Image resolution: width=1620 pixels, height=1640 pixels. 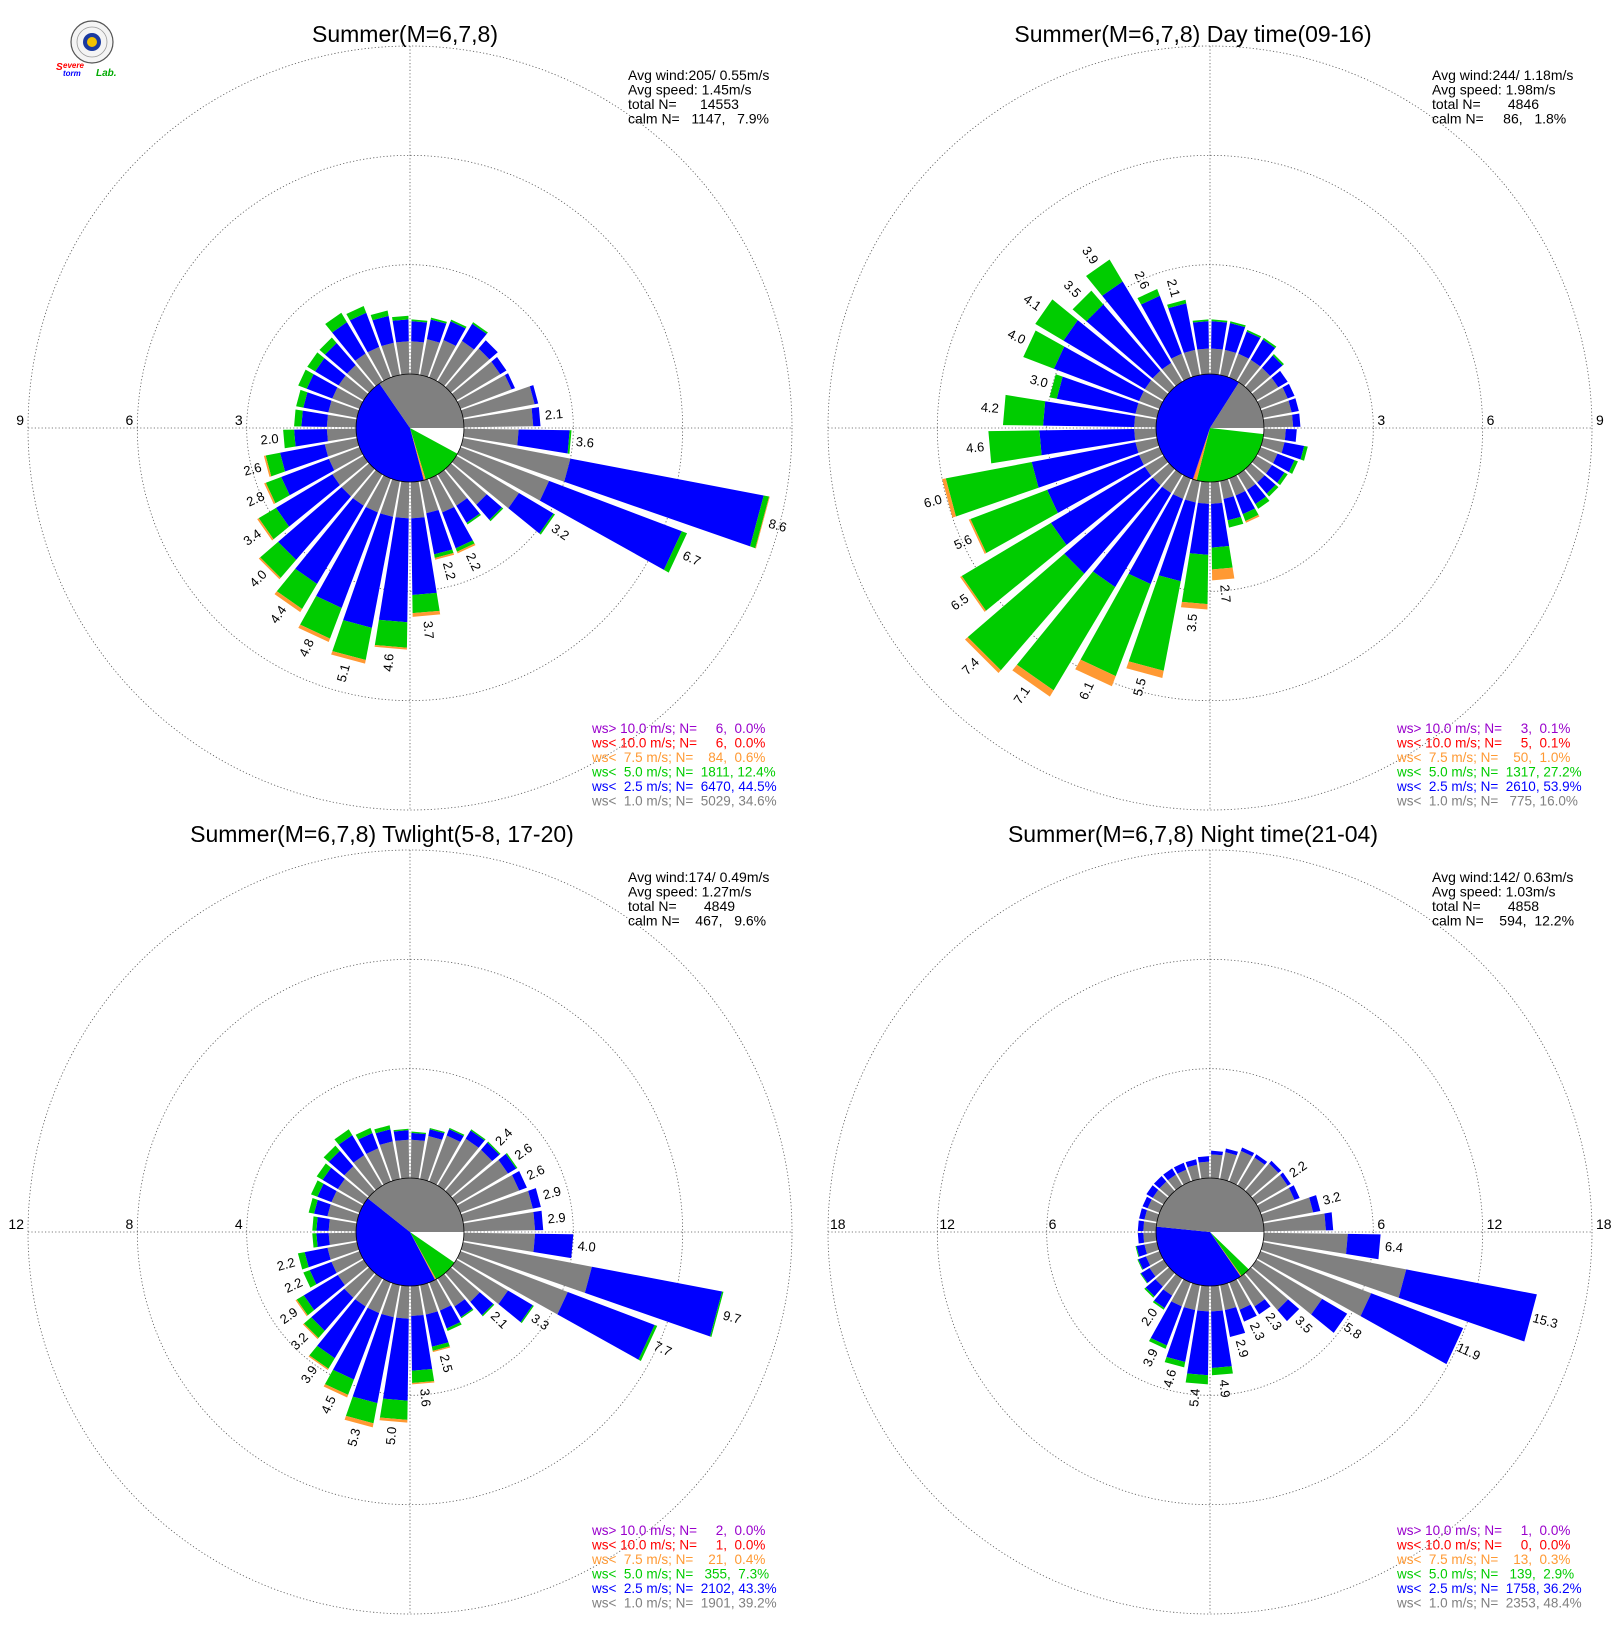 What do you see at coordinates (309, 1374) in the screenshot?
I see `bar-value-label: 3.9` at bounding box center [309, 1374].